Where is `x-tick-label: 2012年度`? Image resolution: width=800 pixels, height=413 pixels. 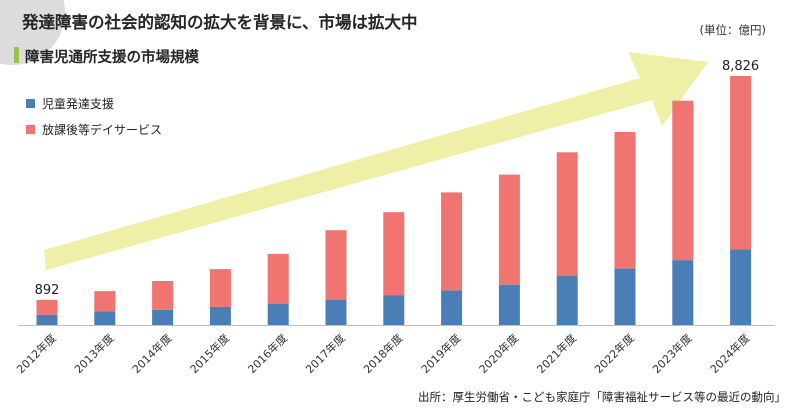
x-tick-label: 2012年度 is located at coordinates (36, 353).